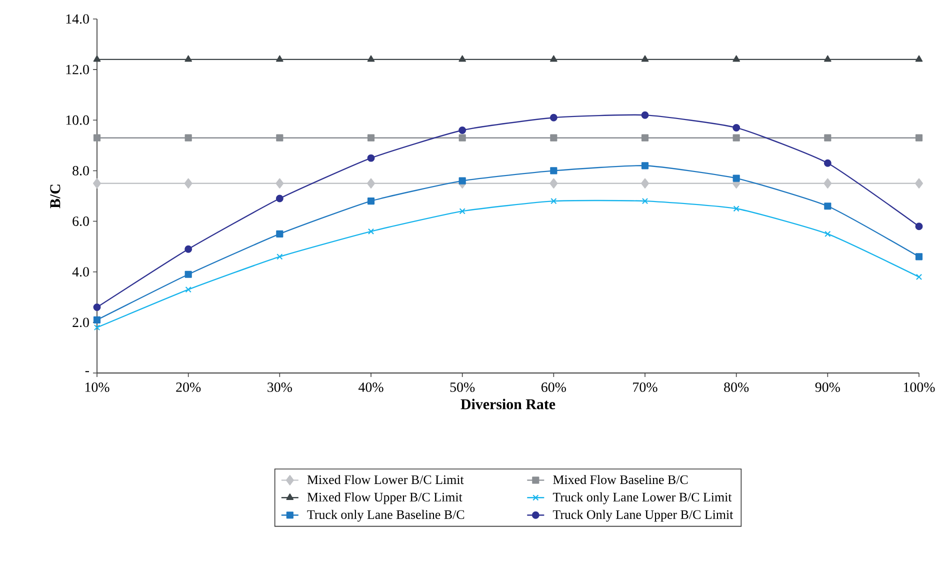 The image size is (941, 564). I want to click on x-axis-title: Diversion Rate, so click(508, 404).